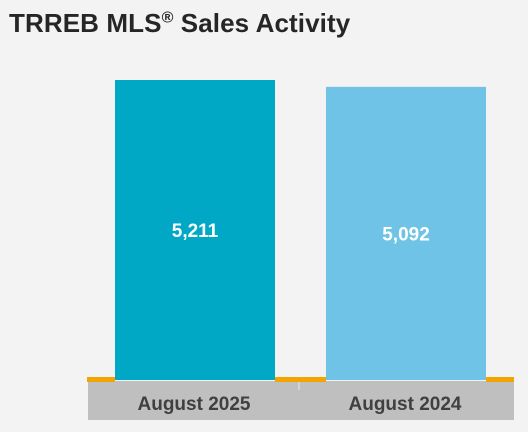  Describe the element at coordinates (500, 379) in the screenshot. I see `baseline-right` at that location.